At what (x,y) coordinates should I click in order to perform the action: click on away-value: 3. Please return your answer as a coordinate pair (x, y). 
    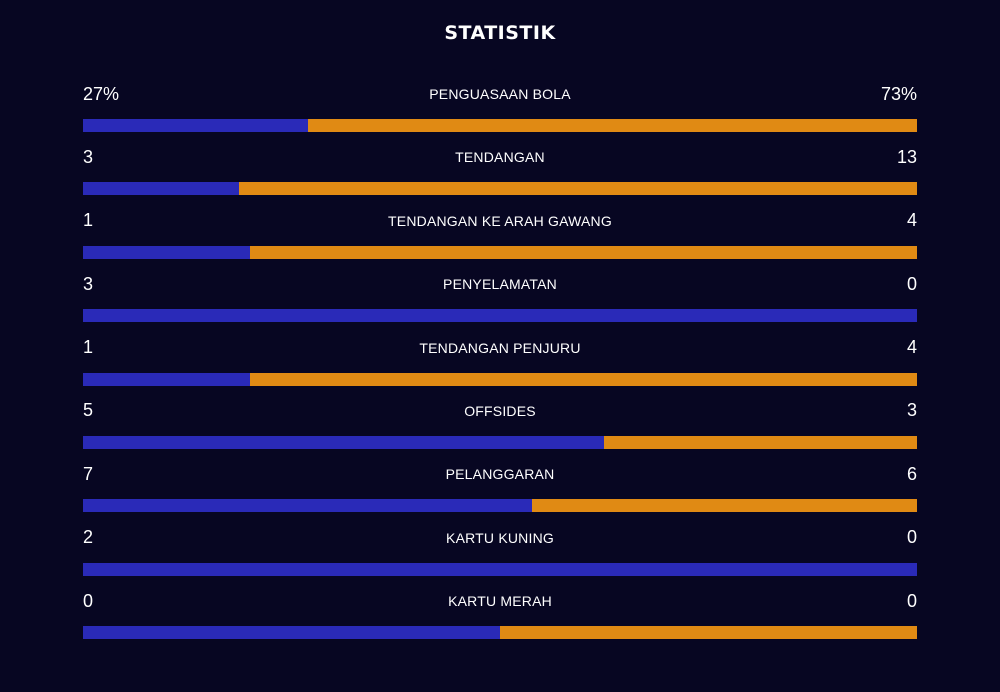
    Looking at the image, I should click on (911, 410).